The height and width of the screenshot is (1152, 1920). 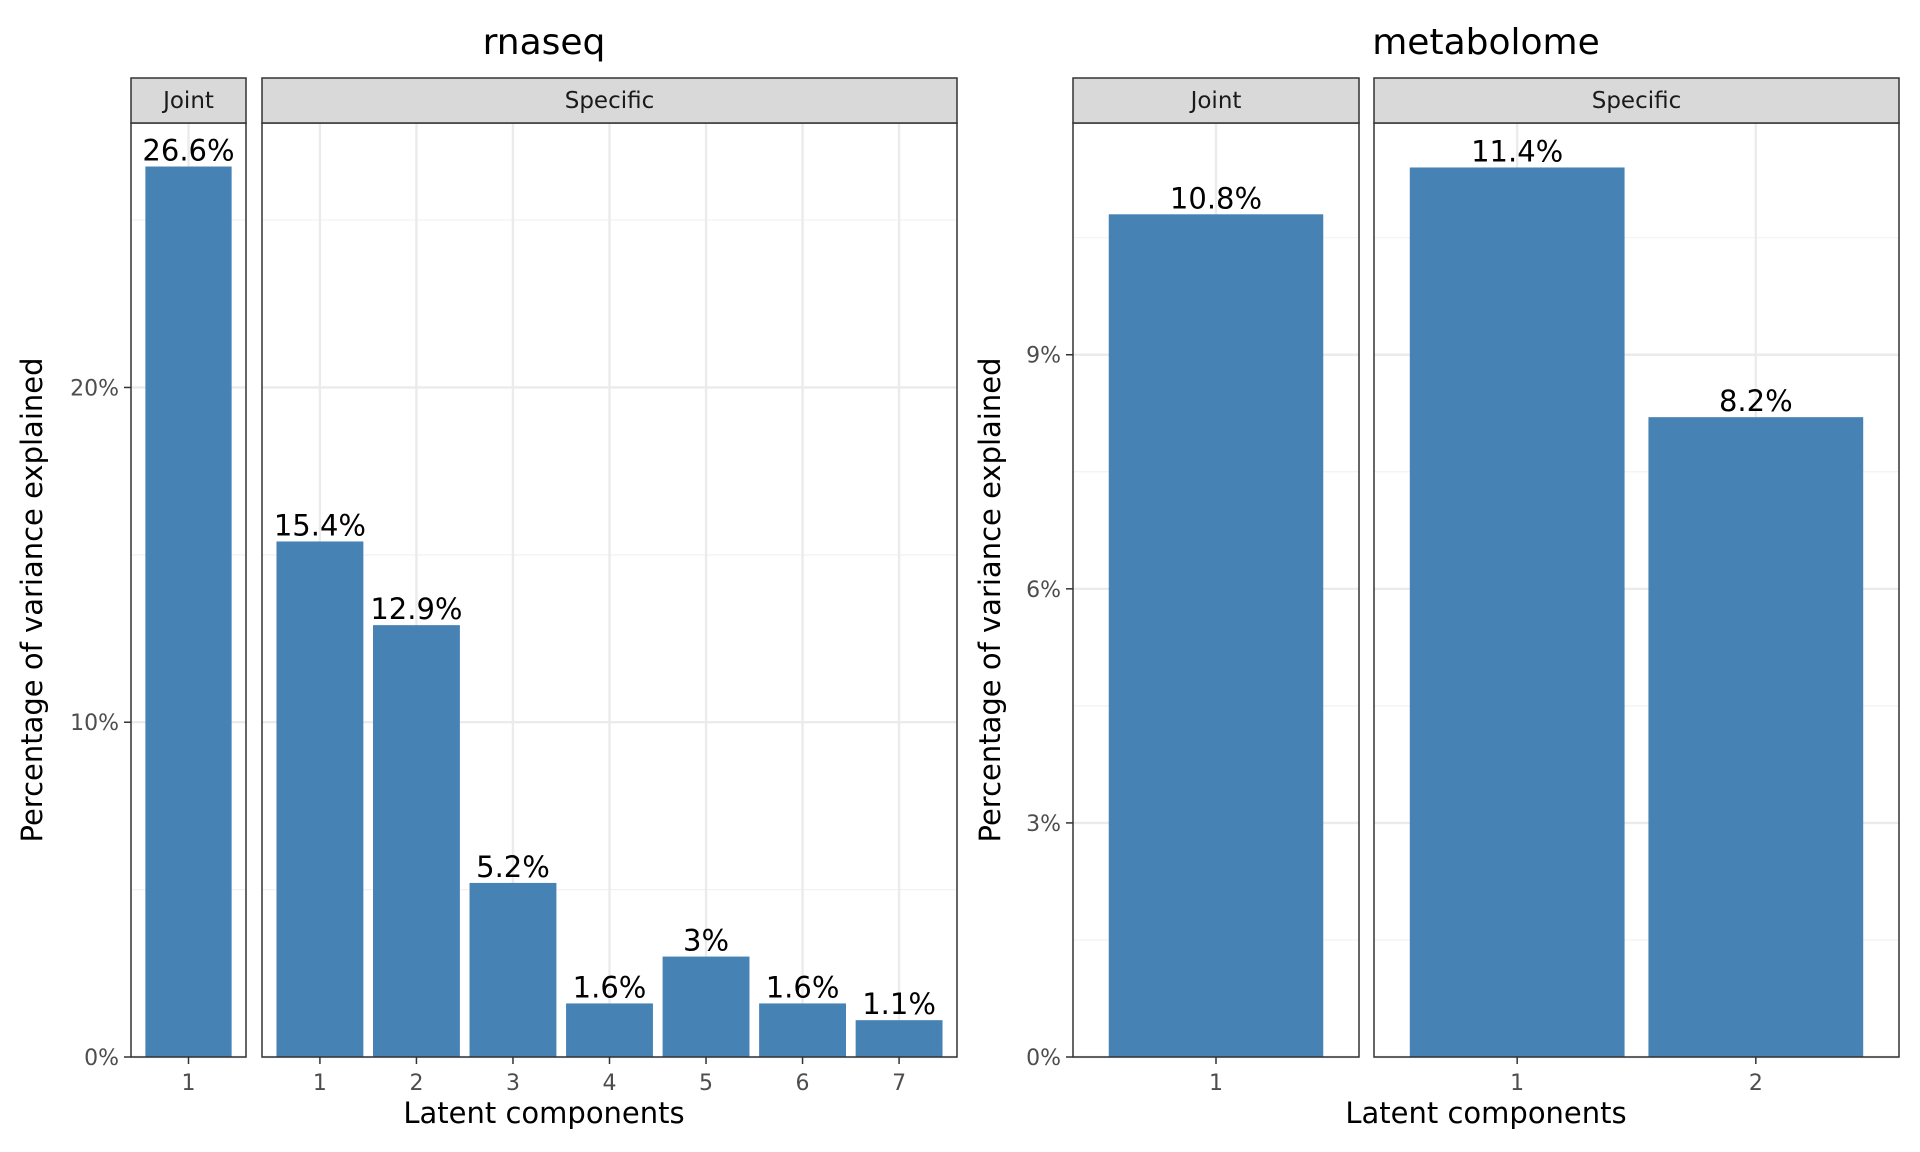 I want to click on x-tick-label: 7, so click(x=899, y=1083).